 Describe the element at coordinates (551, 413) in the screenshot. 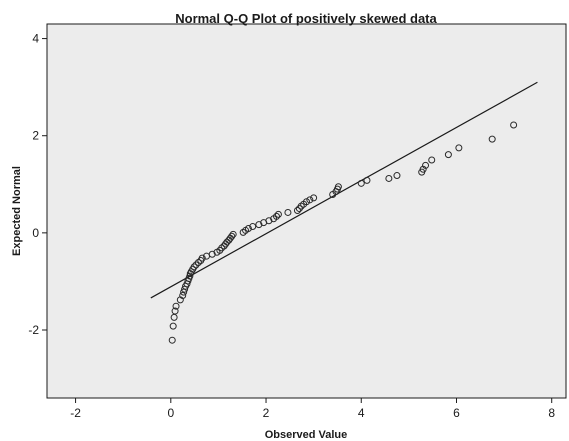

I see `x-tick-label: 8` at that location.